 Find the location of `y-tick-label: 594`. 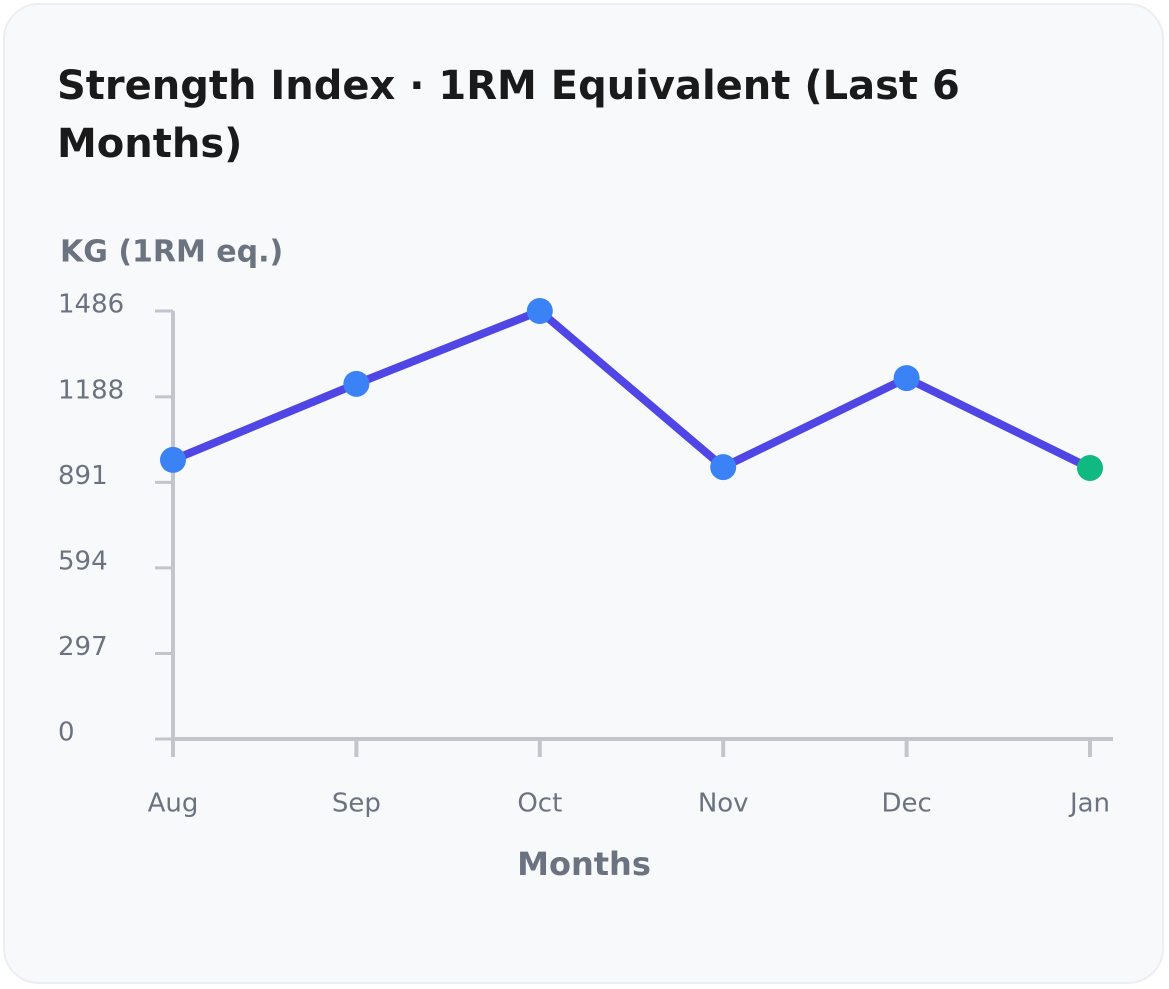

y-tick-label: 594 is located at coordinates (83, 561).